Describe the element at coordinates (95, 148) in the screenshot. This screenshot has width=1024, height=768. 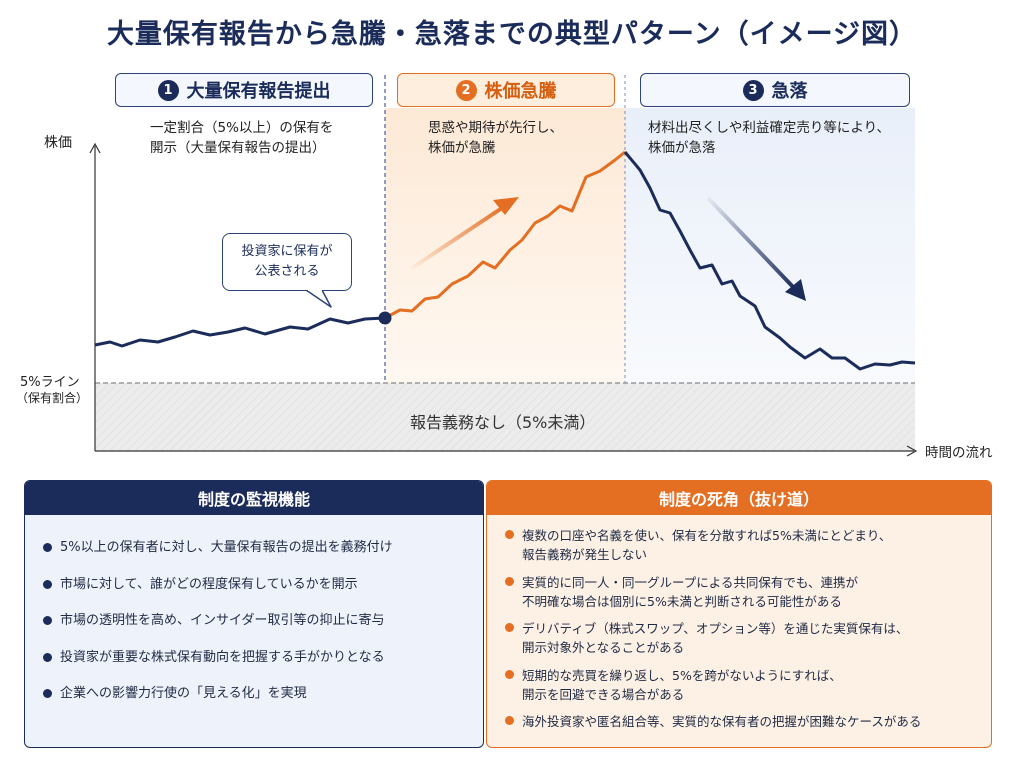
I see `y-axis-arrow` at that location.